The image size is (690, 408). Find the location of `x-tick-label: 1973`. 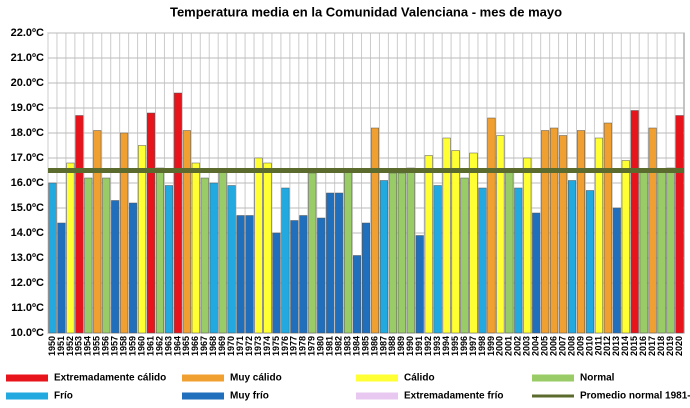

x-tick-label: 1973 is located at coordinates (258, 346).